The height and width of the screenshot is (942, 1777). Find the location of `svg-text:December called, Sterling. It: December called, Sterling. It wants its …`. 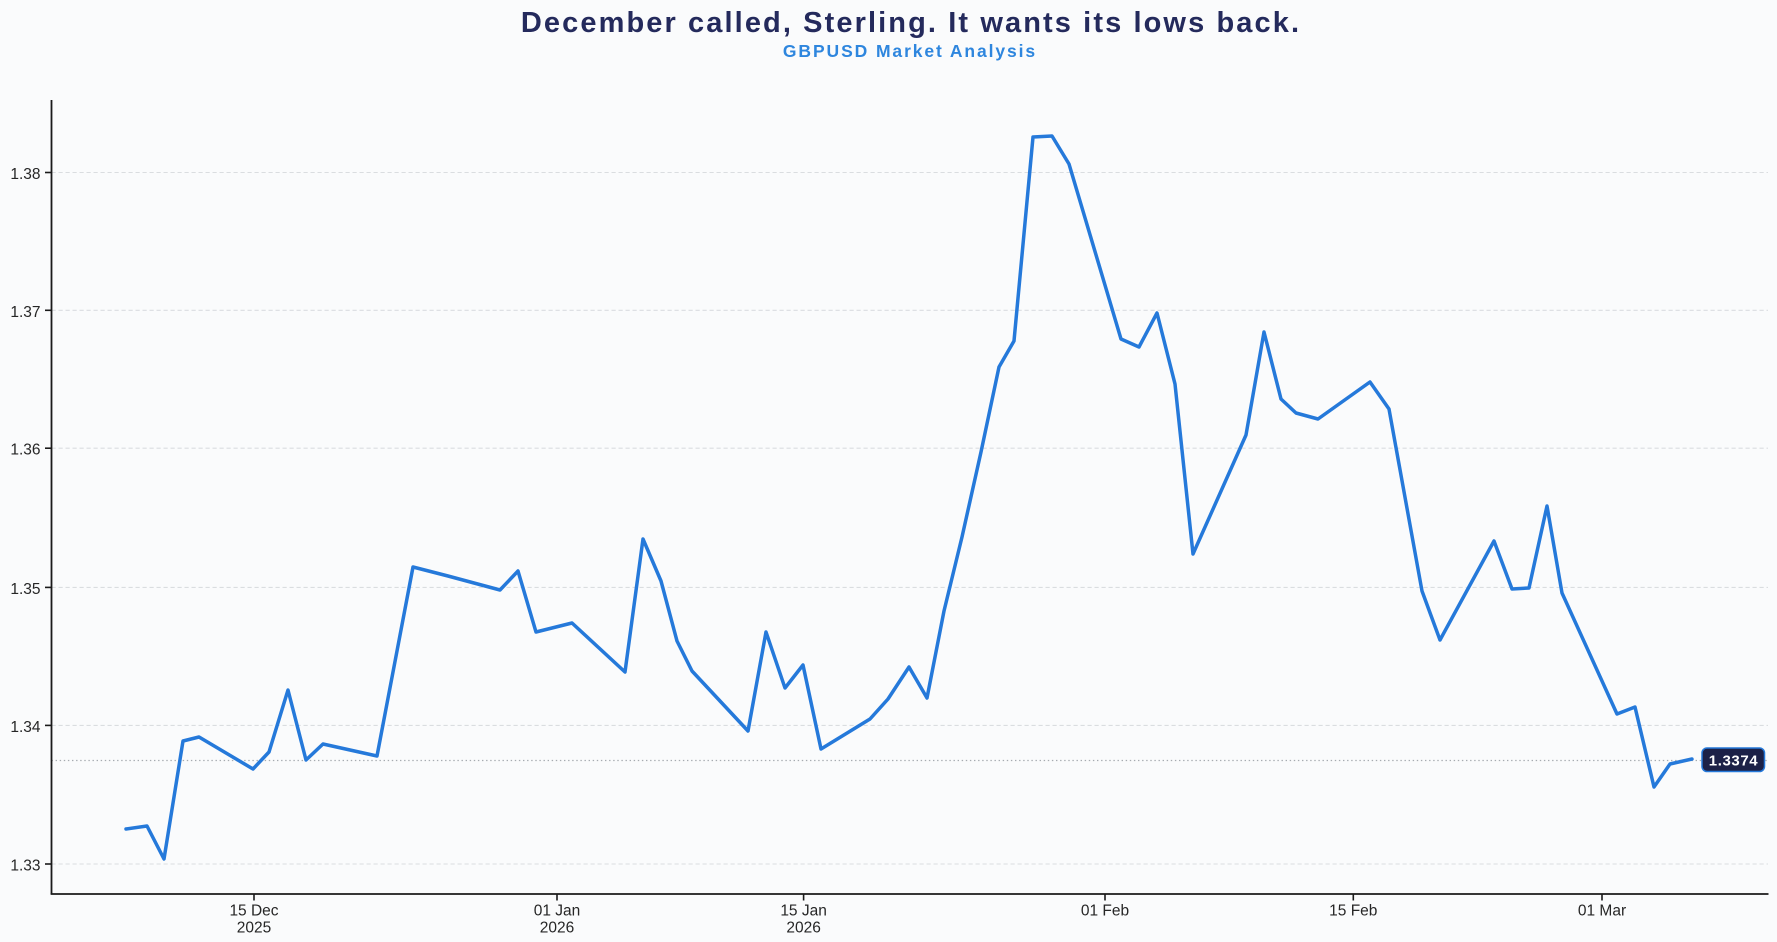

svg-text:December called, Sterling. It: December called, Sterling. It wants its … is located at coordinates (911, 23).